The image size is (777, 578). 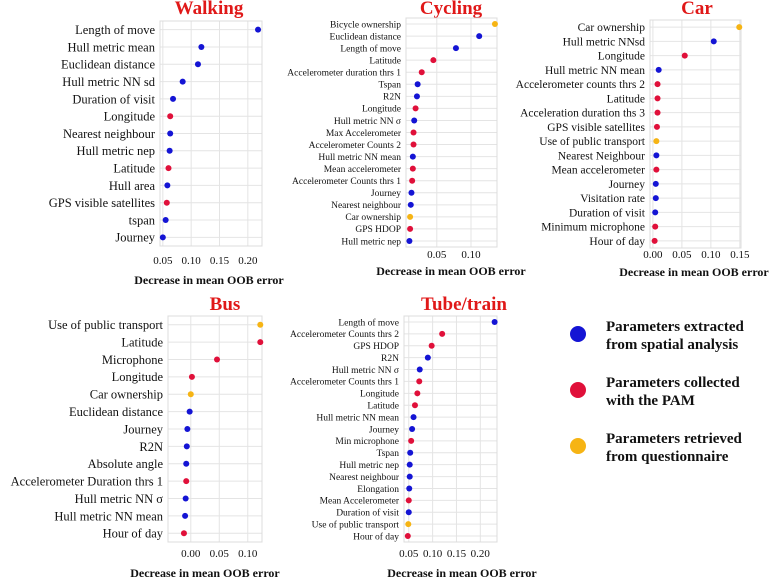 I want to click on category-label: Tspan, so click(x=389, y=86).